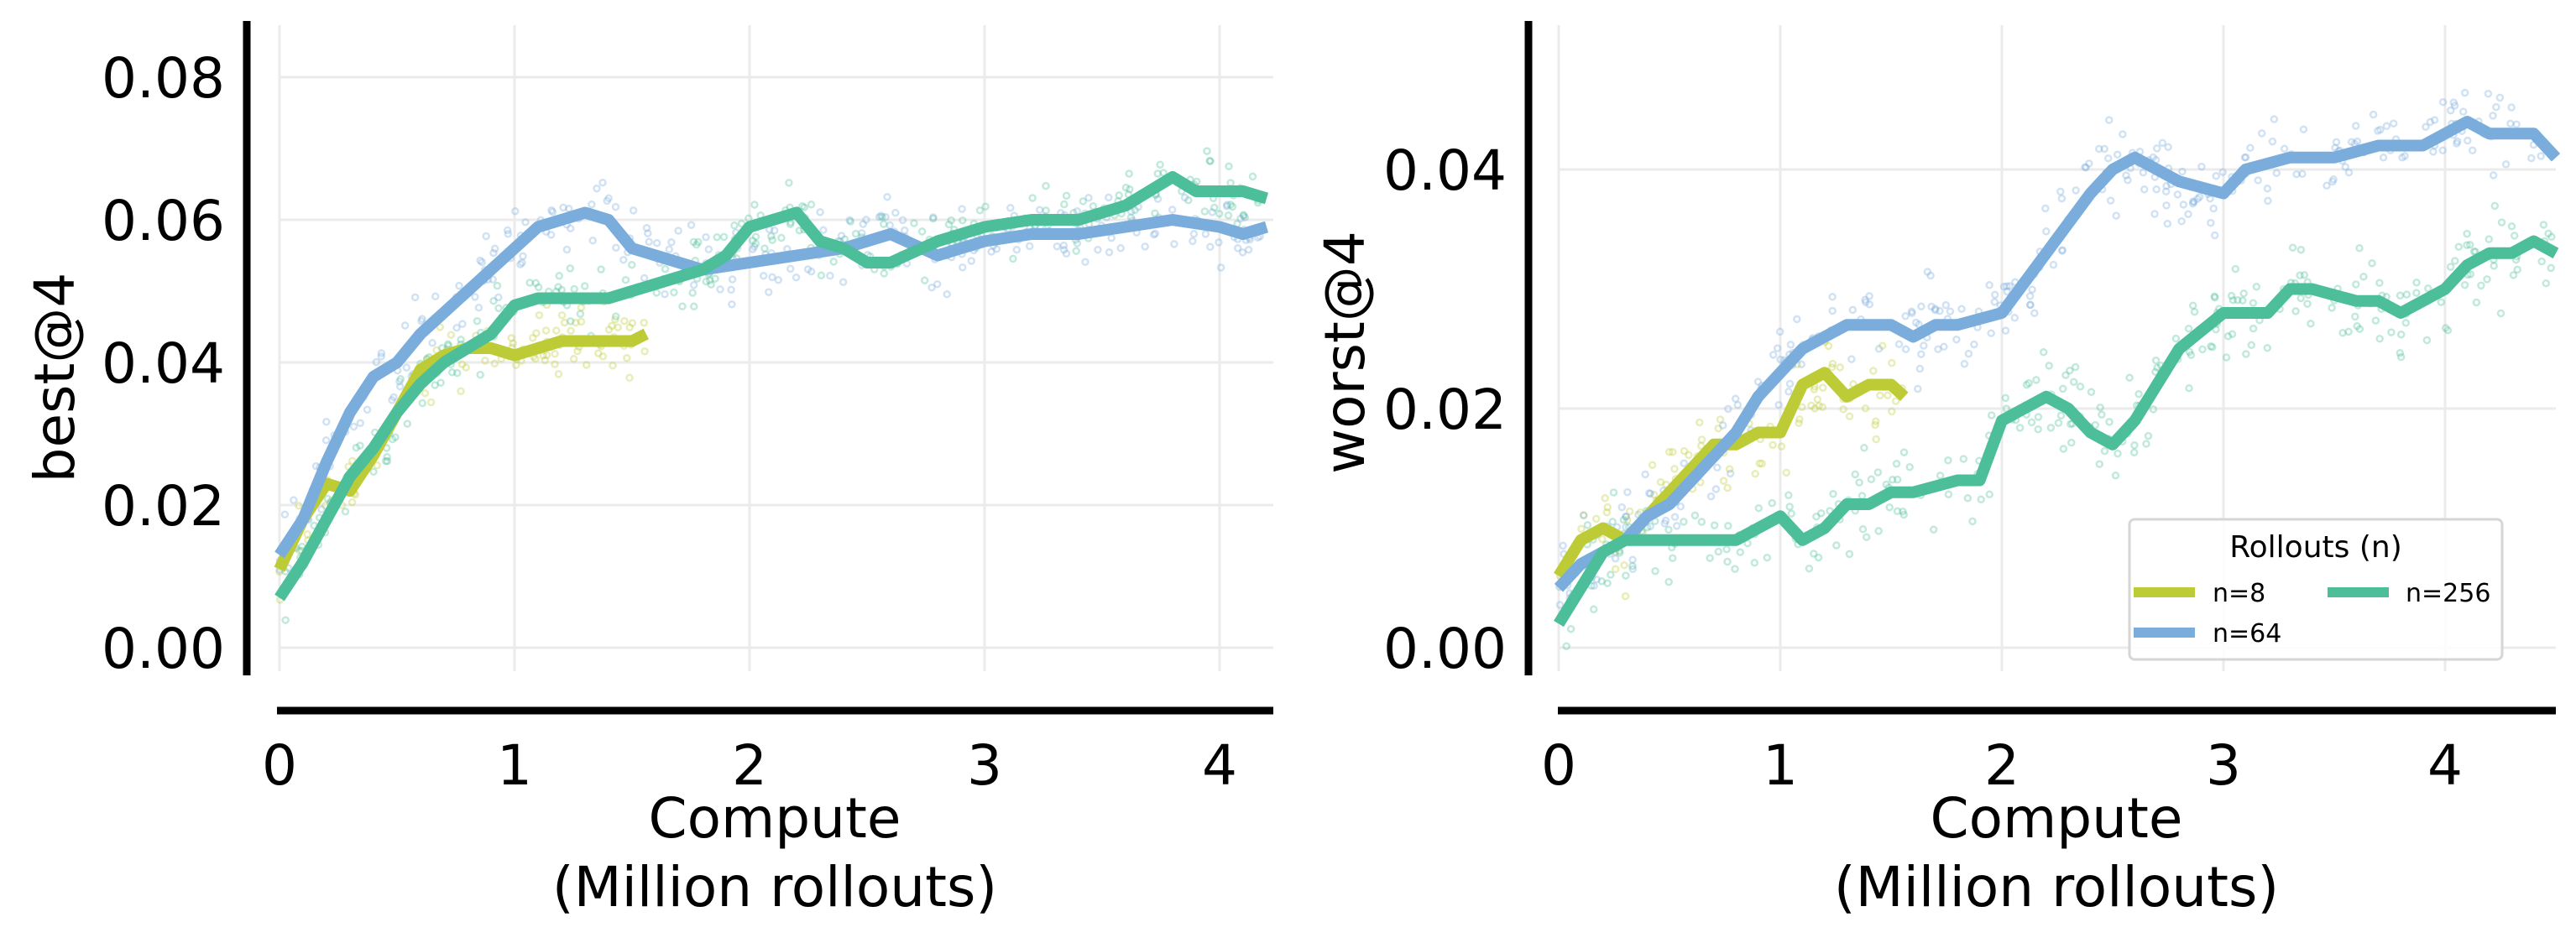 The height and width of the screenshot is (943, 2576). What do you see at coordinates (1219, 765) in the screenshot?
I see `x-tick-label: 4` at bounding box center [1219, 765].